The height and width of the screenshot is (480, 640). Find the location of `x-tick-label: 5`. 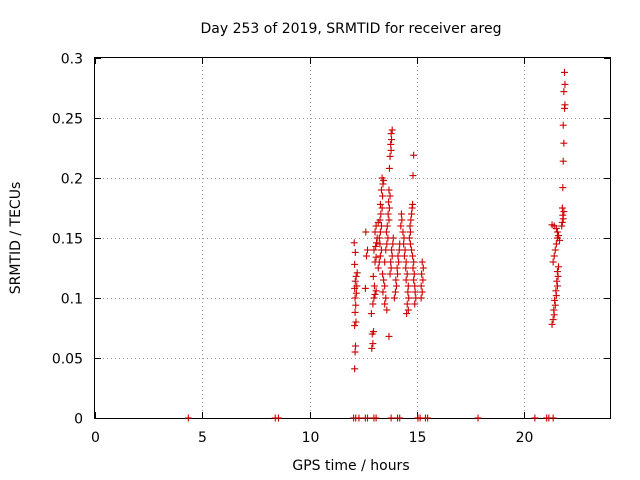

x-tick-label: 5 is located at coordinates (202, 438).